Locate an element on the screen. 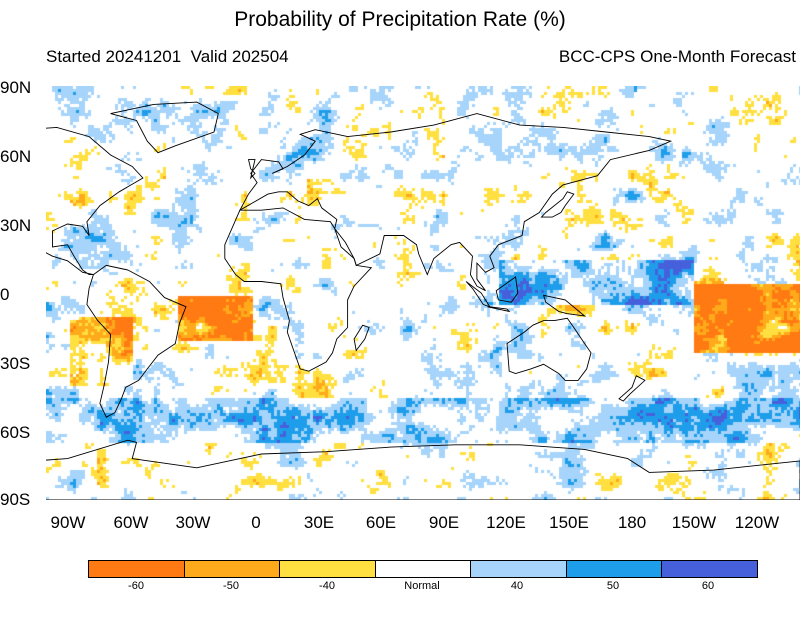  lat-label: 30N is located at coordinates (16, 225).